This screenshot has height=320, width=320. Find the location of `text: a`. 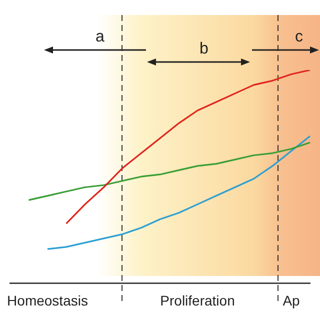

text: a is located at coordinates (100, 37).